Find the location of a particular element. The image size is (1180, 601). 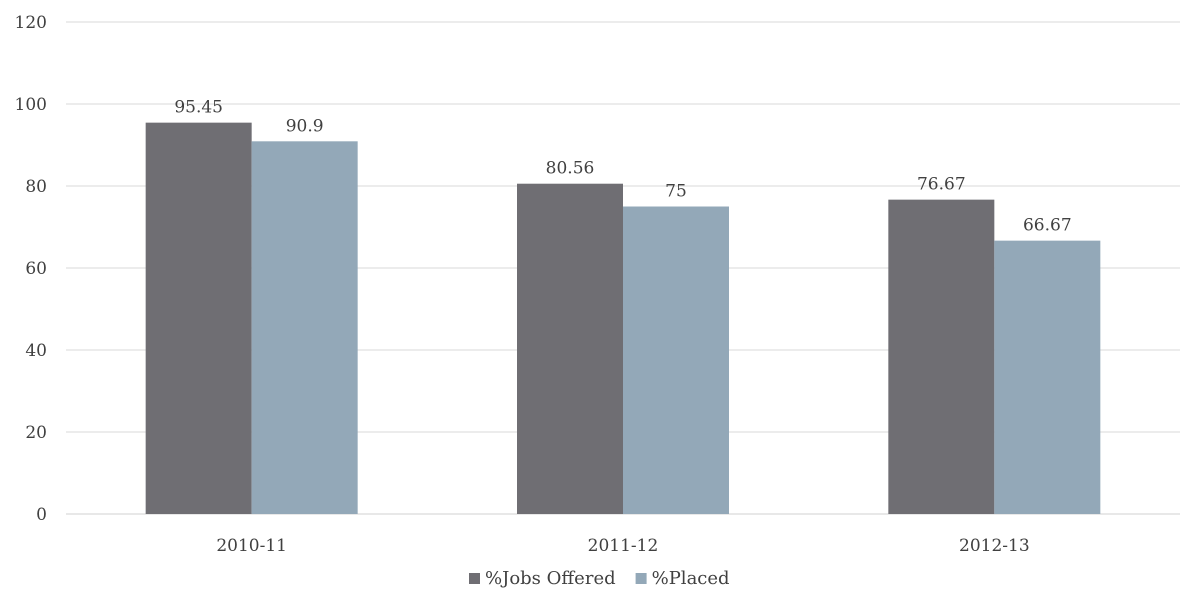

legend: %Jobs Offered %Placed is located at coordinates (599, 578).